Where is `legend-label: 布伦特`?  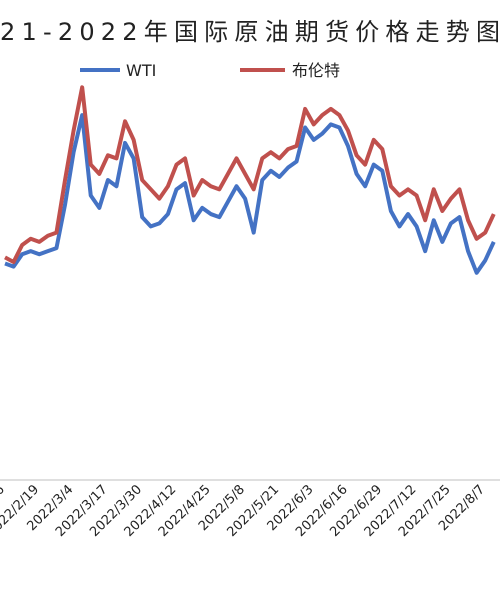 legend-label: 布伦特 is located at coordinates (316, 70).